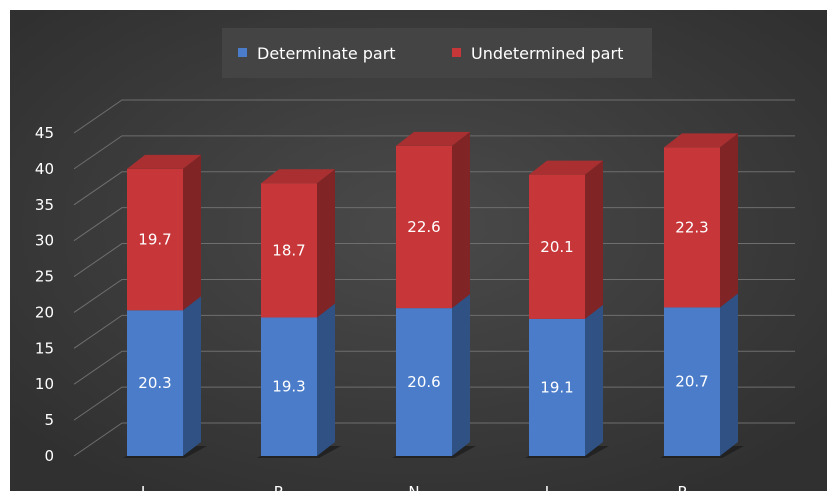 Image resolution: width=837 pixels, height=501 pixels. What do you see at coordinates (49, 420) in the screenshot?
I see `y-tick-label-1: 5` at bounding box center [49, 420].